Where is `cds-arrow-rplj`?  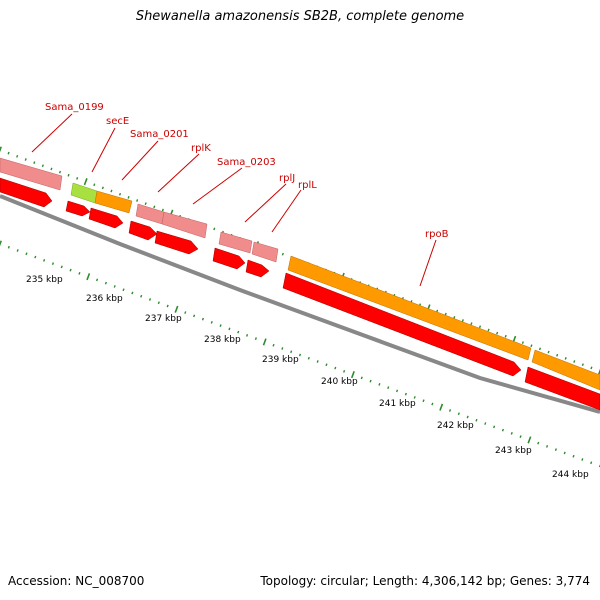 cds-arrow-rplj is located at coordinates (257, 268).